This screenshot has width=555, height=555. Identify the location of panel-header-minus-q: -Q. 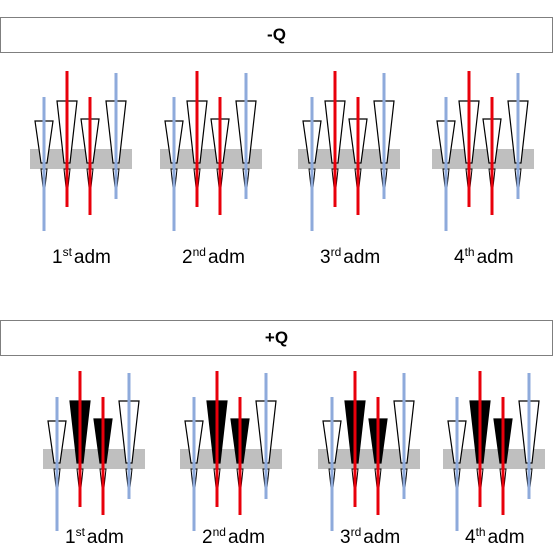
(276, 35).